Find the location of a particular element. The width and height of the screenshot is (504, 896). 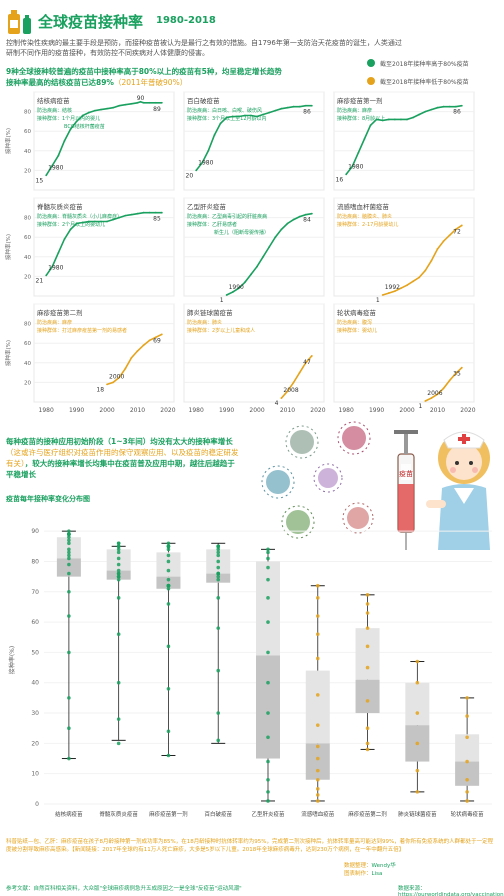

x-tick-label: 百白破疫苗 is located at coordinates (218, 814).